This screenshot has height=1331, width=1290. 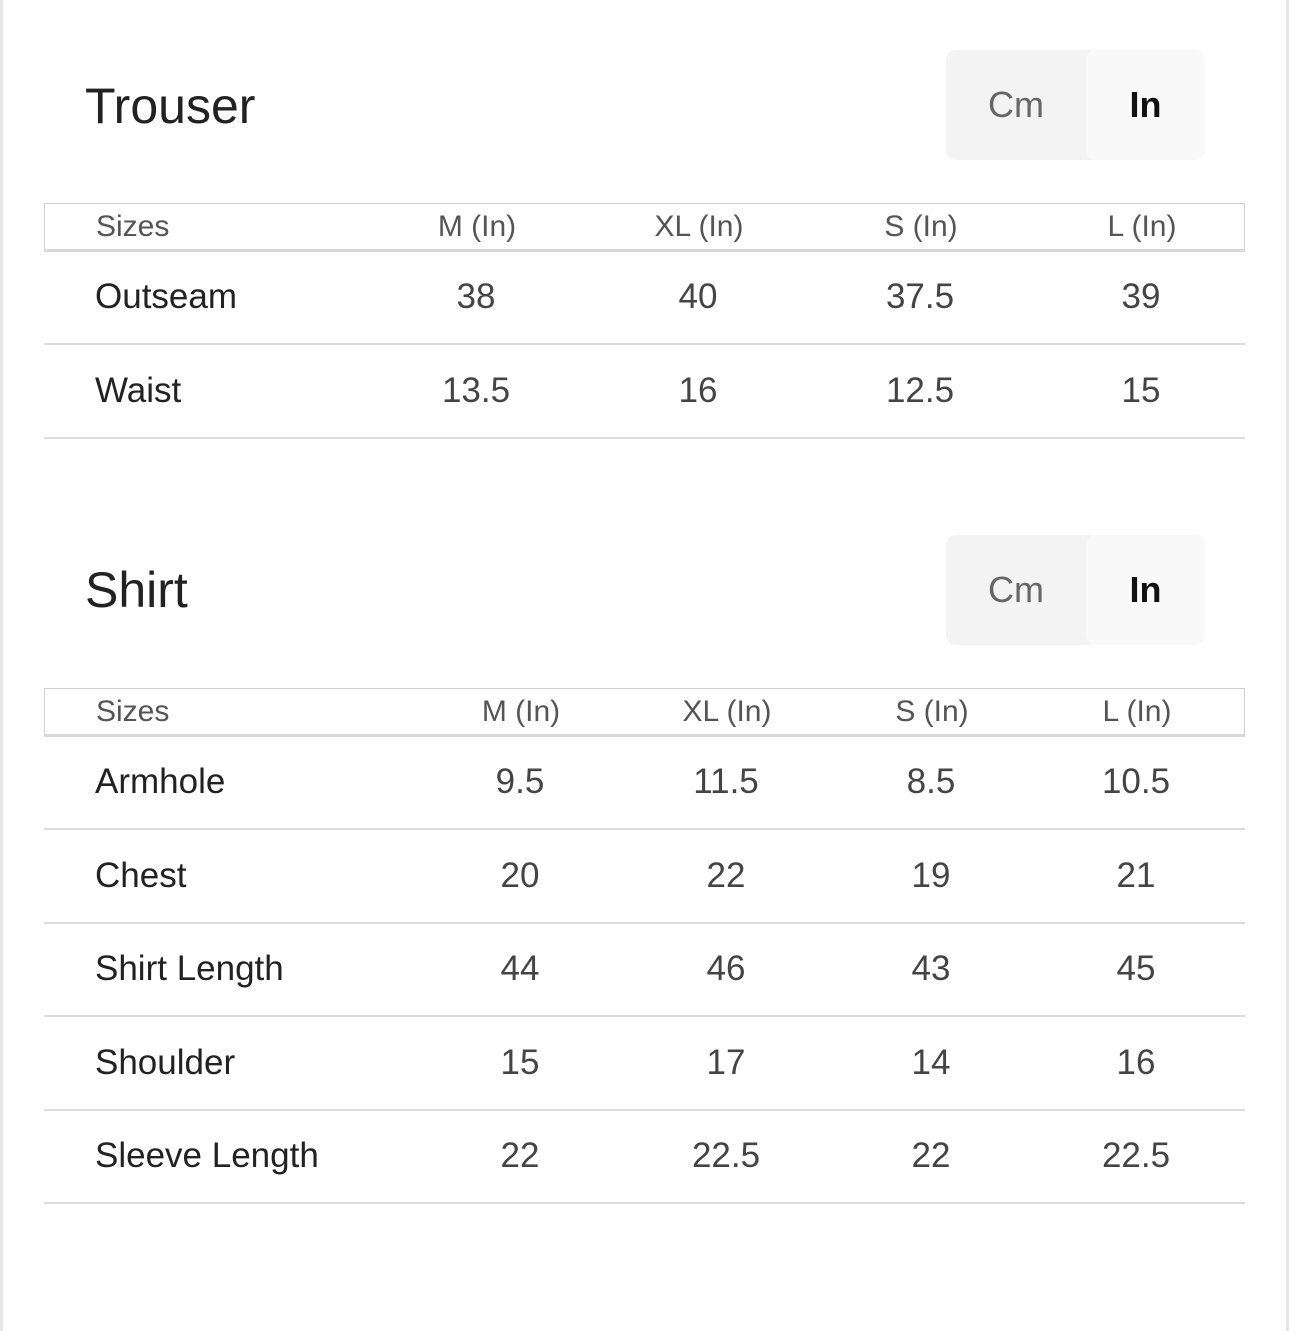 What do you see at coordinates (189, 968) in the screenshot?
I see `measurement-label: Shirt Length` at bounding box center [189, 968].